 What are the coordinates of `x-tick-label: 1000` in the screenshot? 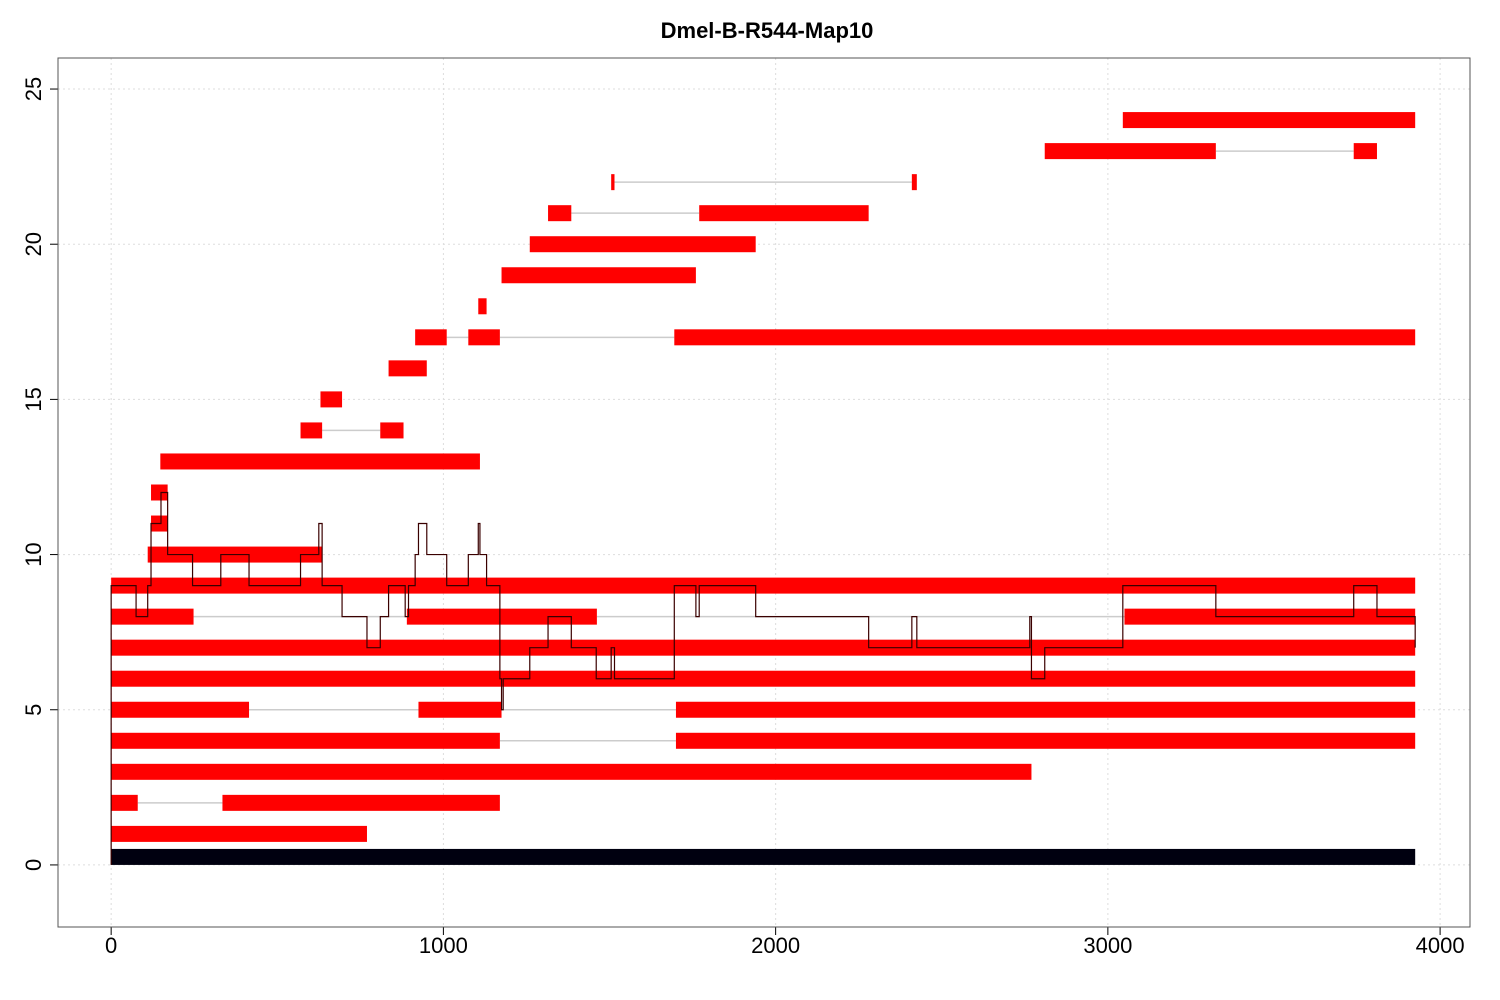 It's located at (443, 945).